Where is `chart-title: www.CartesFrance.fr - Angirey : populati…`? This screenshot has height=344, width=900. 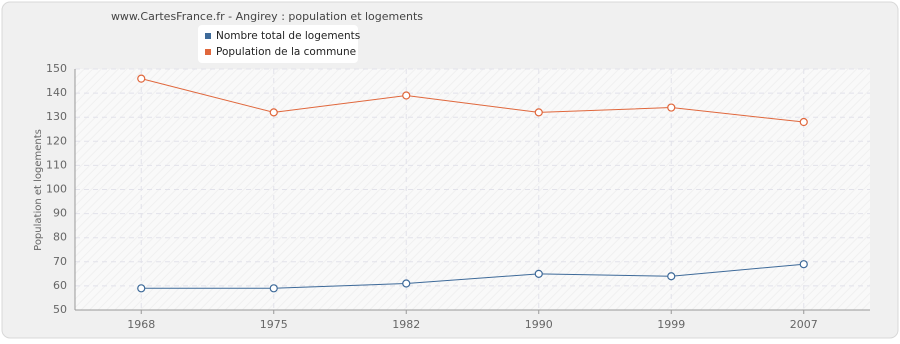
chart-title: www.CartesFrance.fr - Angirey : populati… is located at coordinates (267, 16).